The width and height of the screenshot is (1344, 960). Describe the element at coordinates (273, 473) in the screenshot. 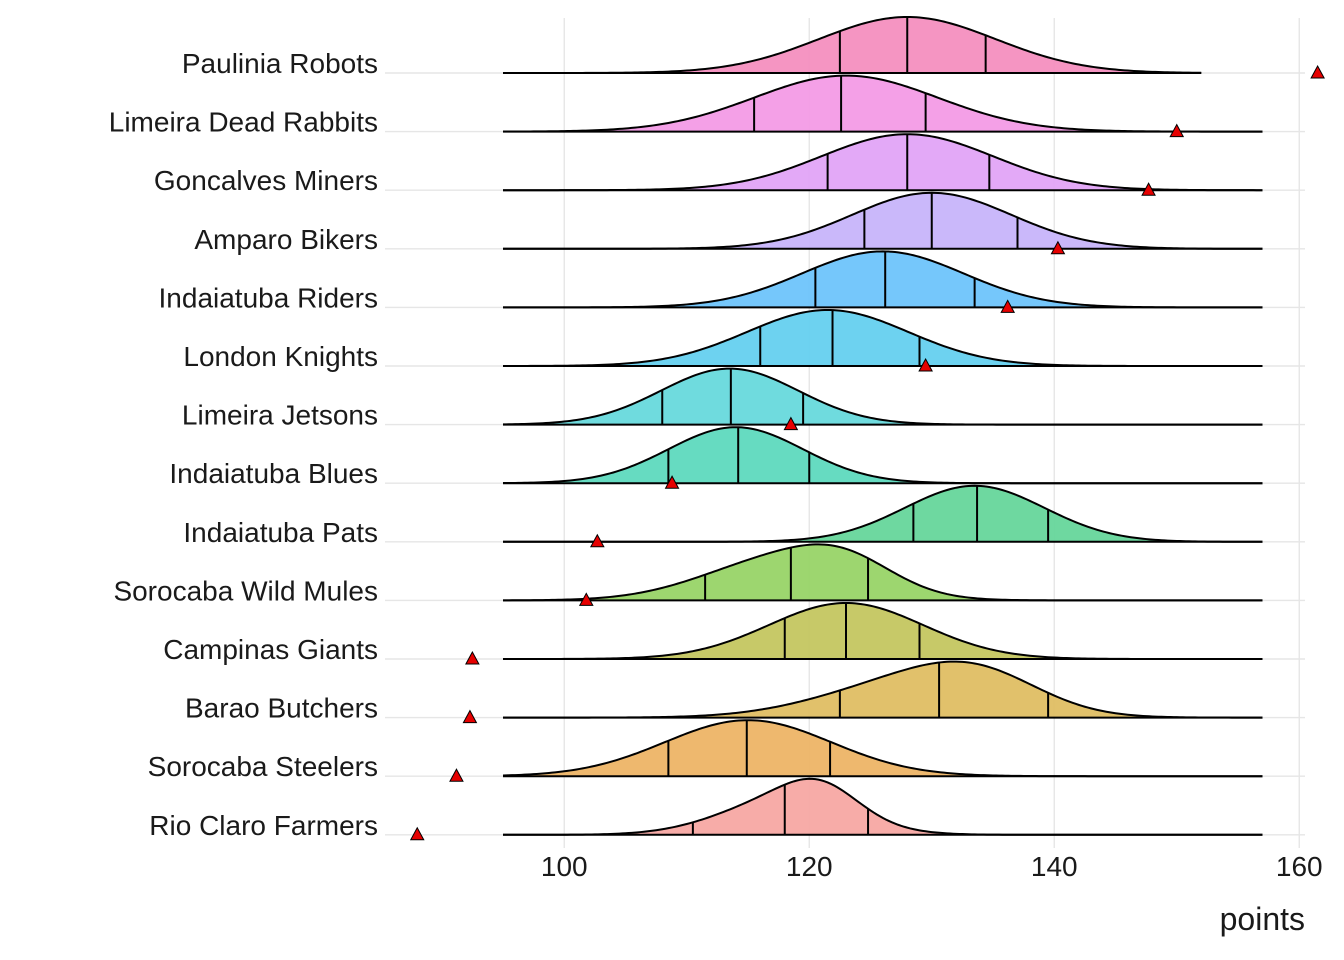

I see `team-label: Indaiatuba Blues` at that location.